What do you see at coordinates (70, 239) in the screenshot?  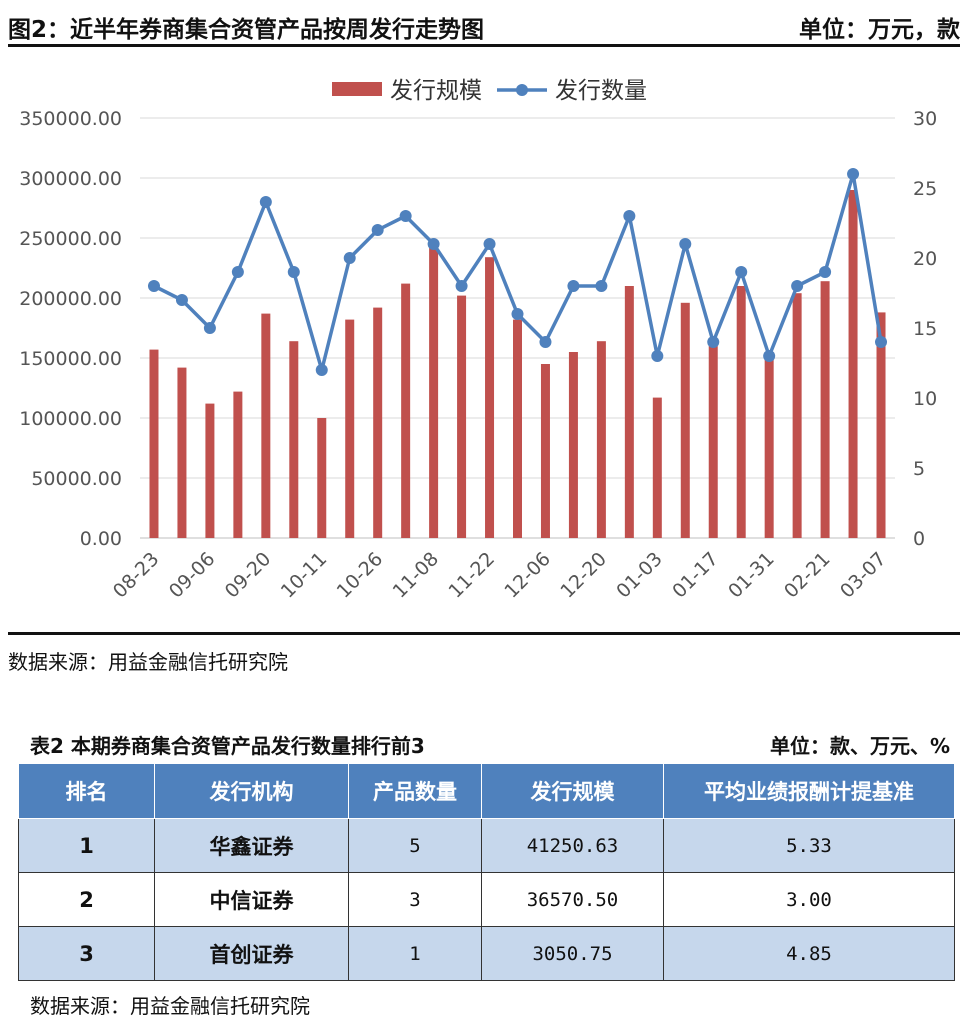 I see `y-left-tick-label: 250000.00` at bounding box center [70, 239].